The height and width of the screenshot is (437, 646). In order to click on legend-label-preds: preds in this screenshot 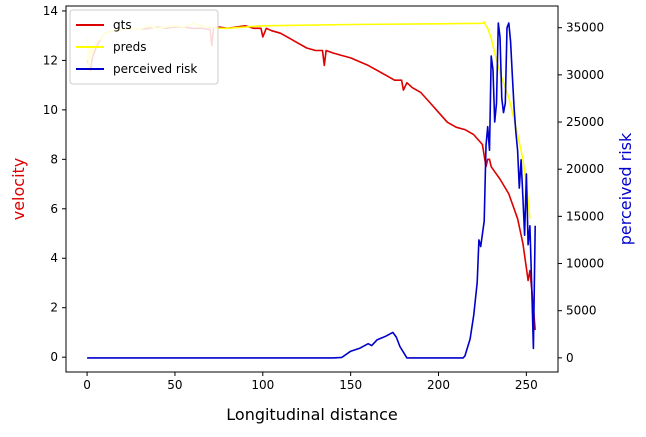, I will do `click(130, 47)`.